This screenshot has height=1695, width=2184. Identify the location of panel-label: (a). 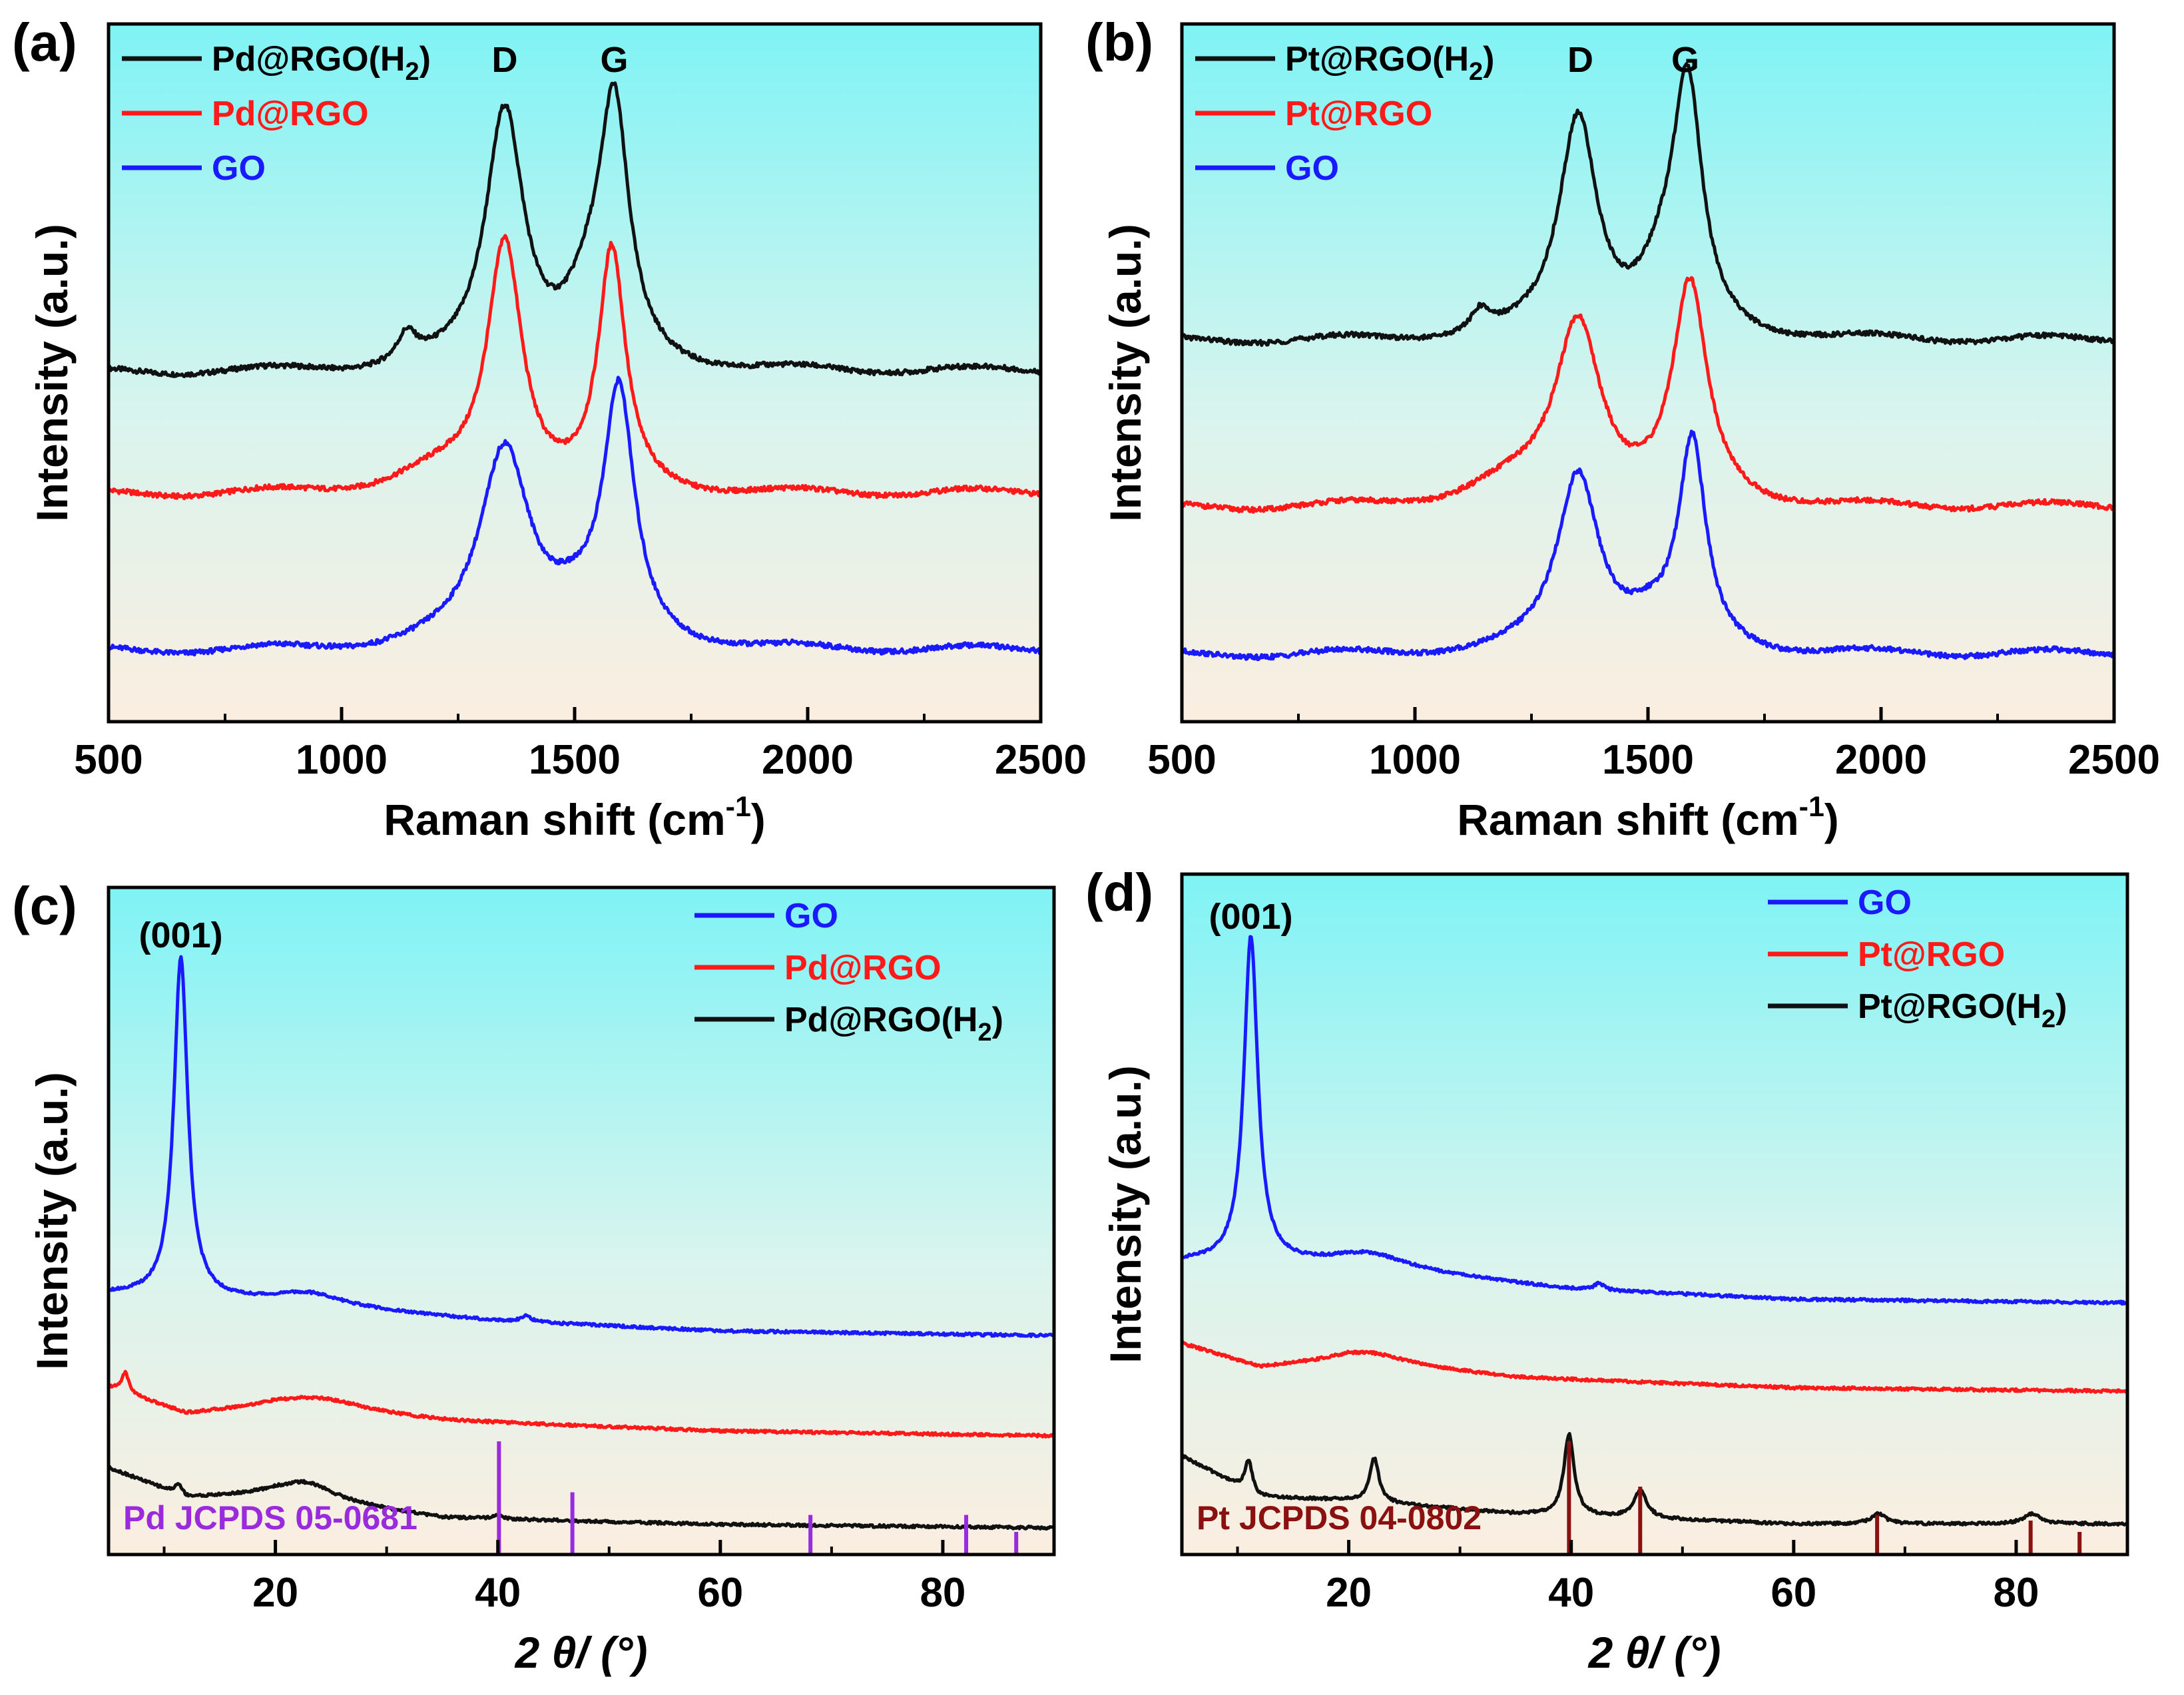
(44, 42).